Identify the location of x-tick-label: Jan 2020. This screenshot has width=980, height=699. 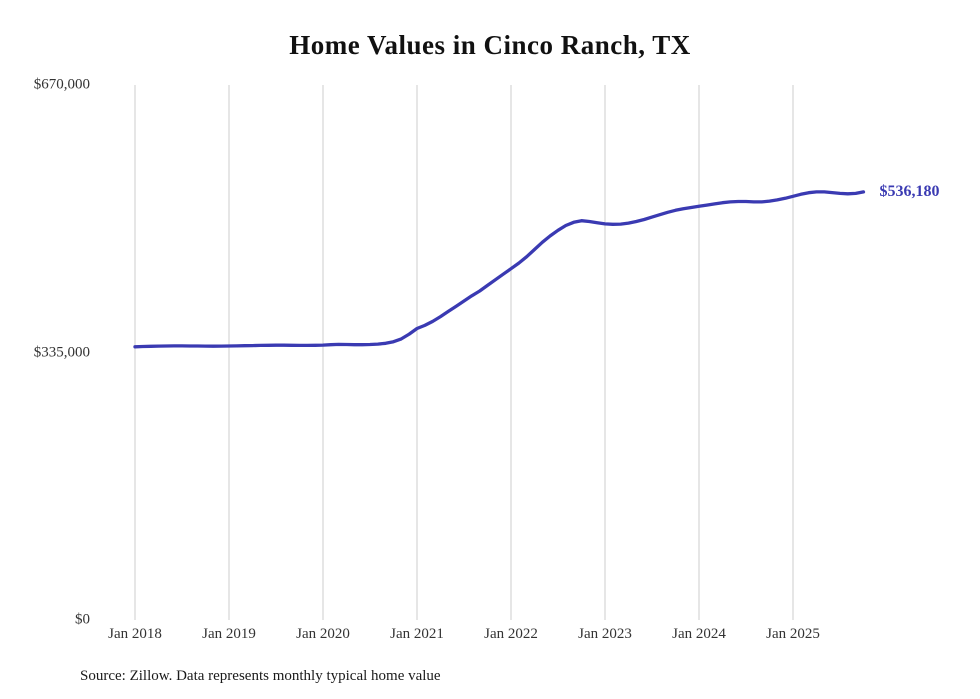
(323, 634).